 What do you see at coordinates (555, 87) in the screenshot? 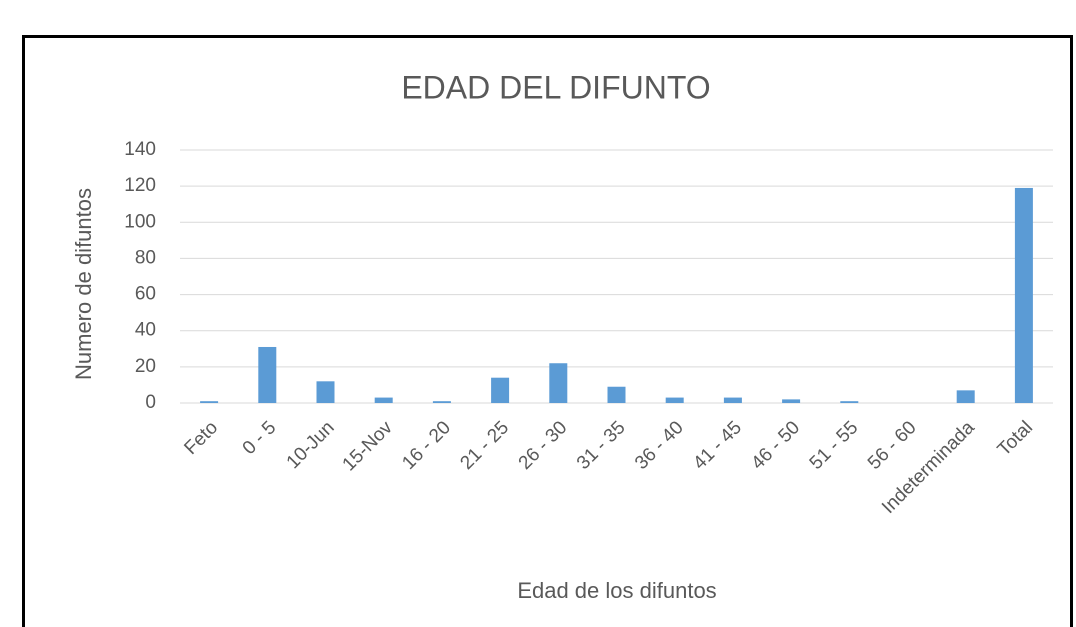
I see `chart-title: EDAD DEL DIFUNTO` at bounding box center [555, 87].